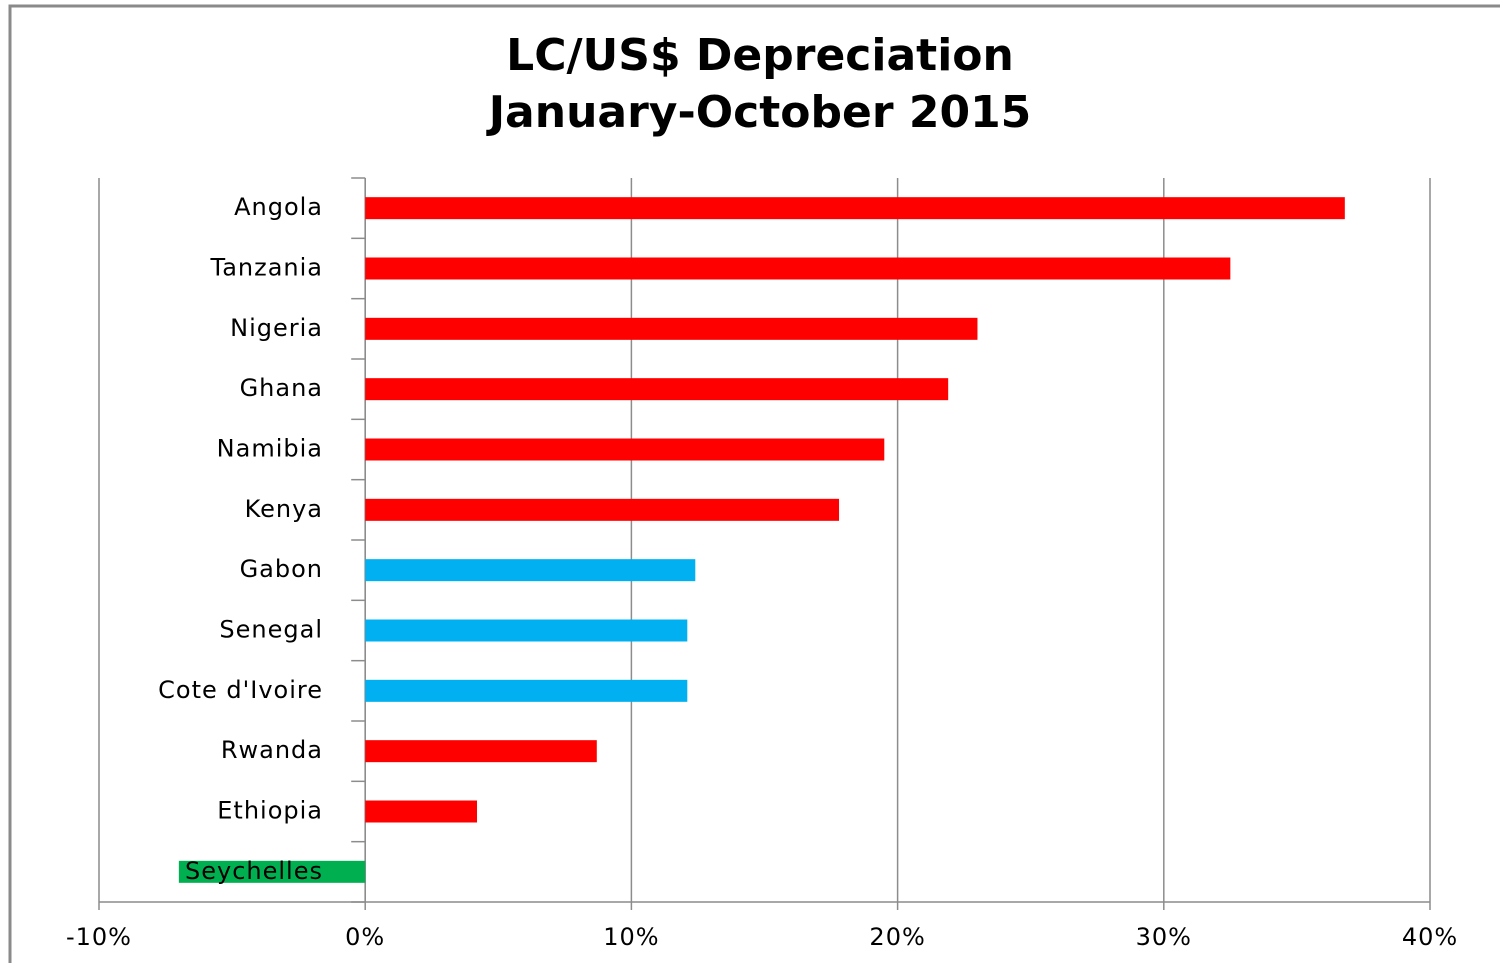 The height and width of the screenshot is (963, 1500). What do you see at coordinates (99, 937) in the screenshot?
I see `x-tick-label: -10%` at bounding box center [99, 937].